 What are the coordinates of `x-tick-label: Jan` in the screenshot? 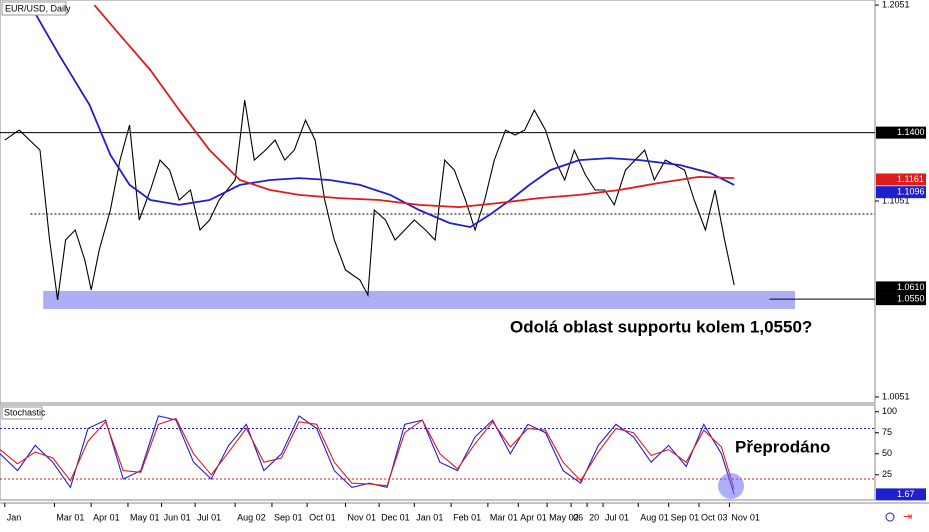 It's located at (14, 517).